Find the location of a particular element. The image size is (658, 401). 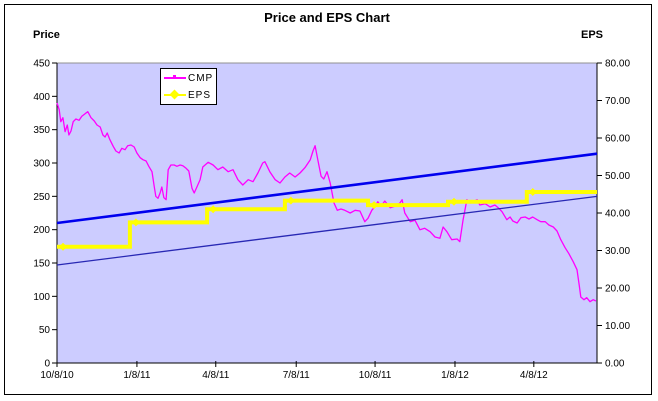

legend-entry-eps: EPS is located at coordinates (188, 95).